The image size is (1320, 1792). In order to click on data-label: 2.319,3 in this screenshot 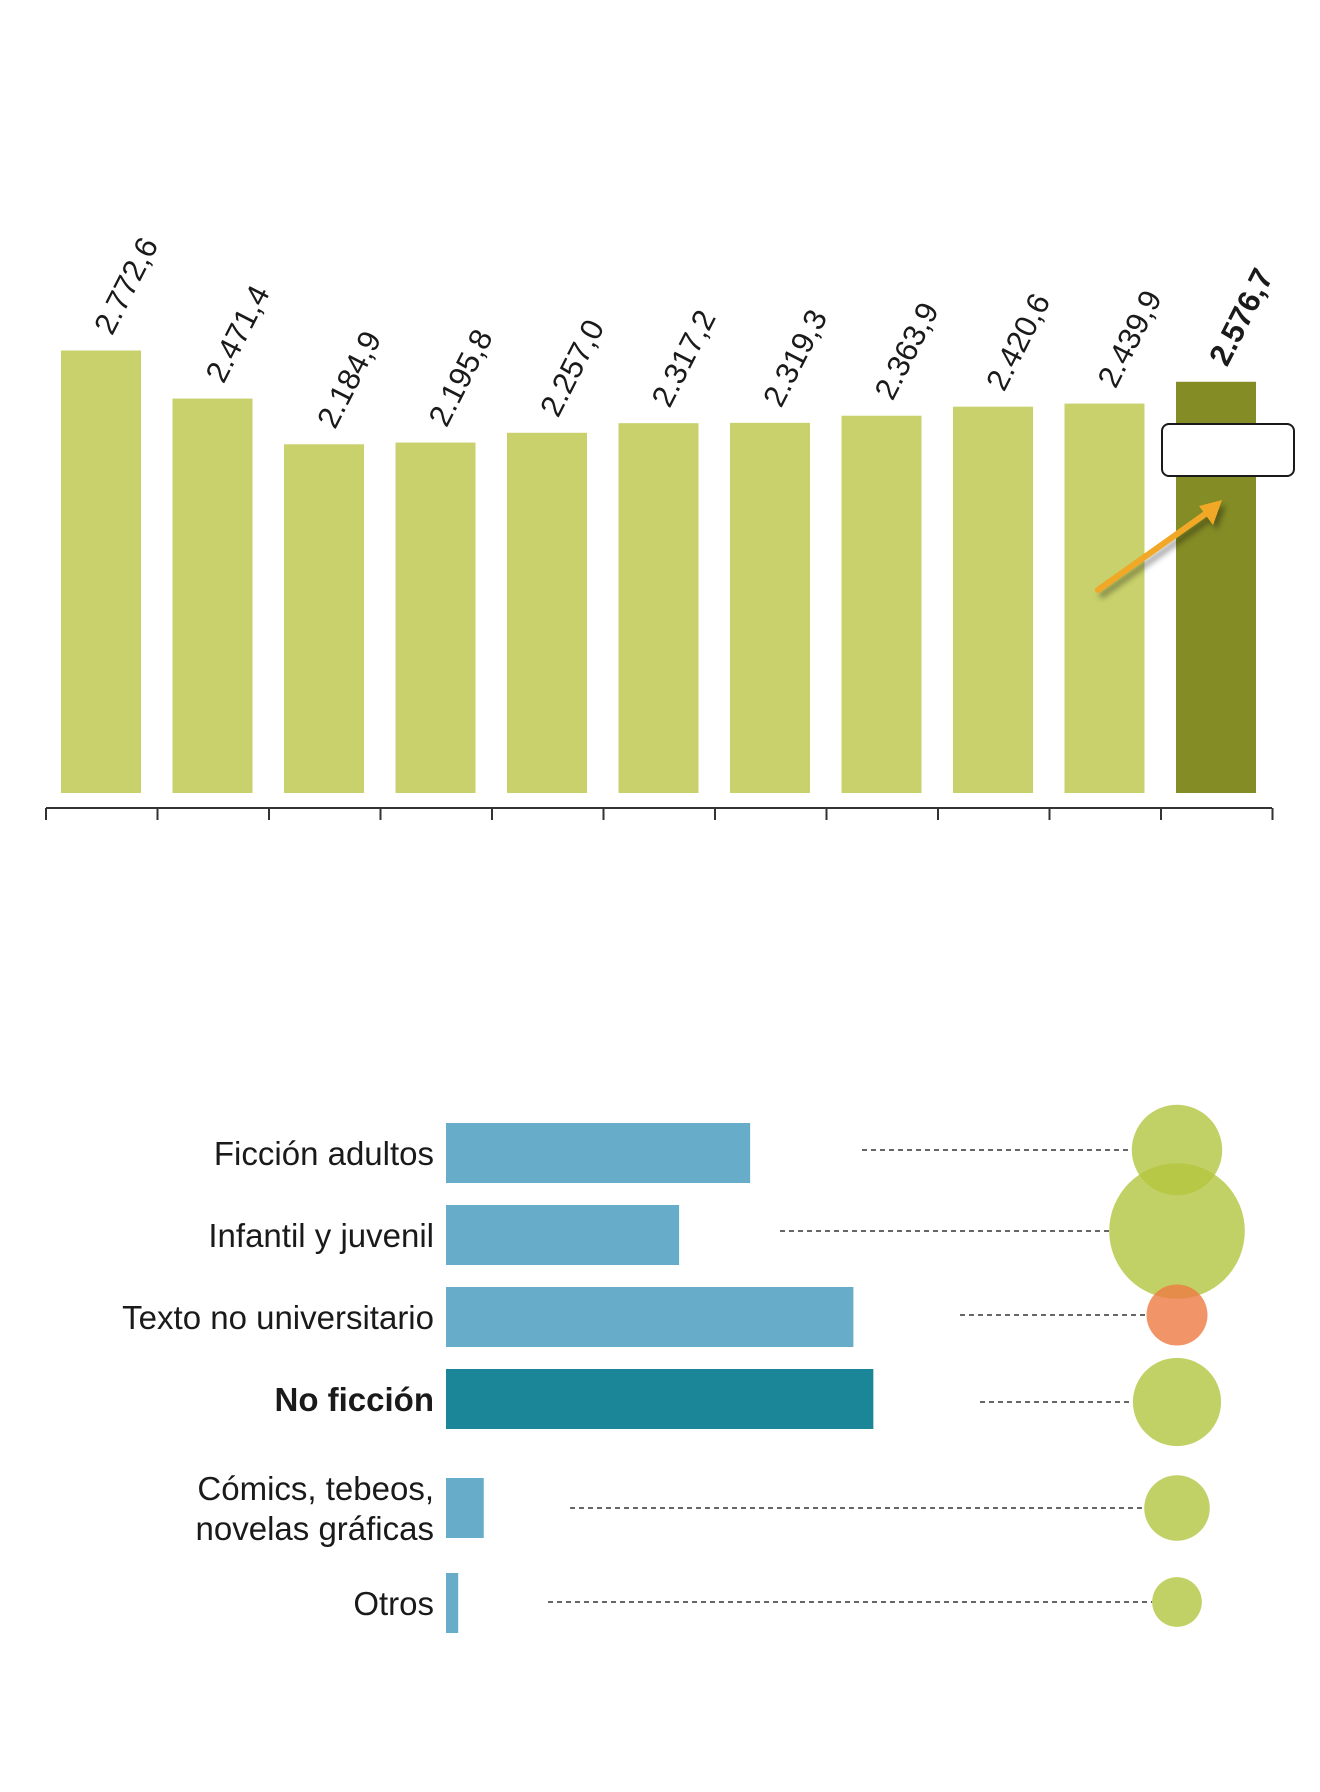, I will do `click(795, 358)`.